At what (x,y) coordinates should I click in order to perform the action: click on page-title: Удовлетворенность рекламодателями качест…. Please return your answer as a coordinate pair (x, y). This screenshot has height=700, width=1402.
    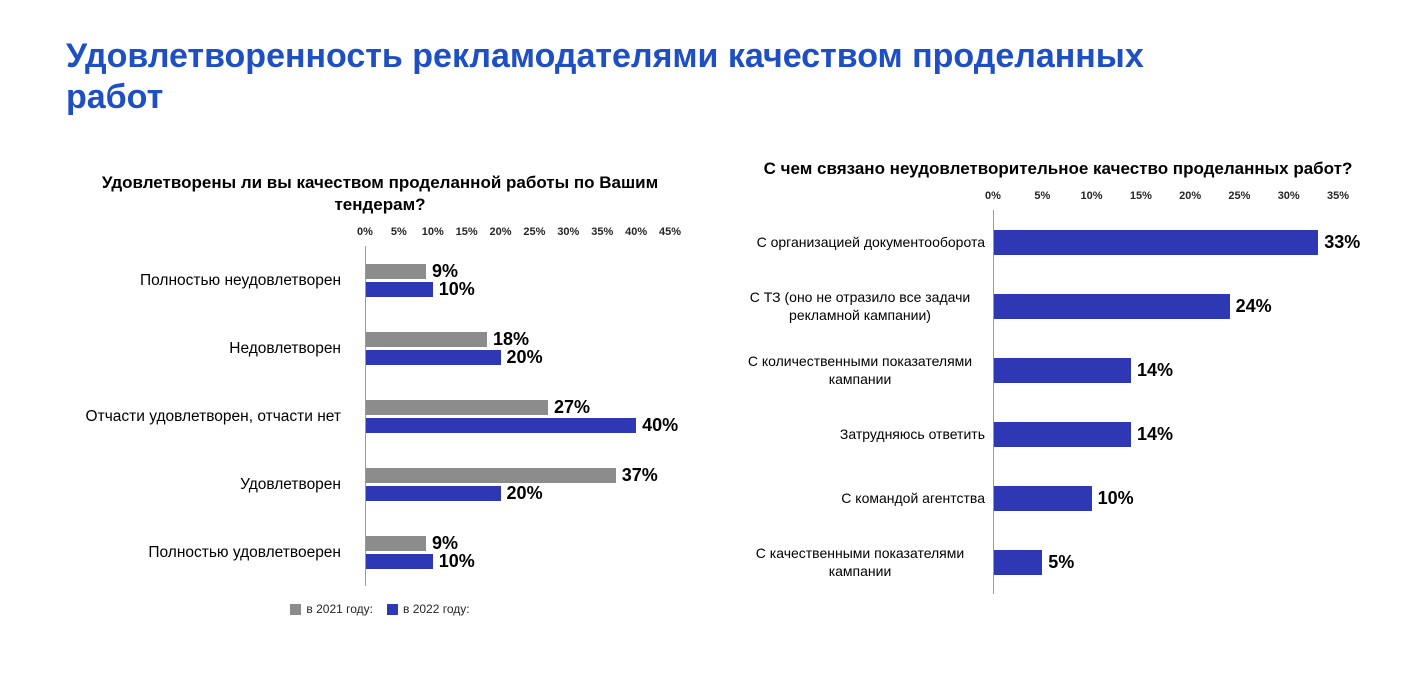
    Looking at the image, I should click on (605, 77).